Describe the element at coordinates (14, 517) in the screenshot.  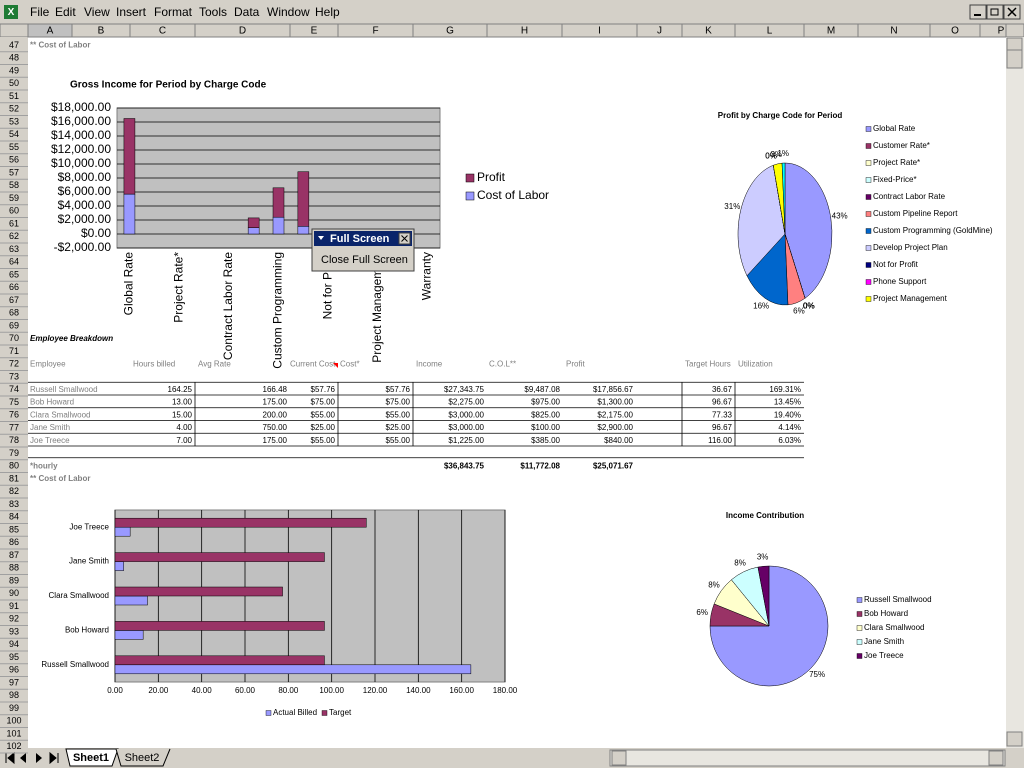
I see `row-header: 84` at that location.